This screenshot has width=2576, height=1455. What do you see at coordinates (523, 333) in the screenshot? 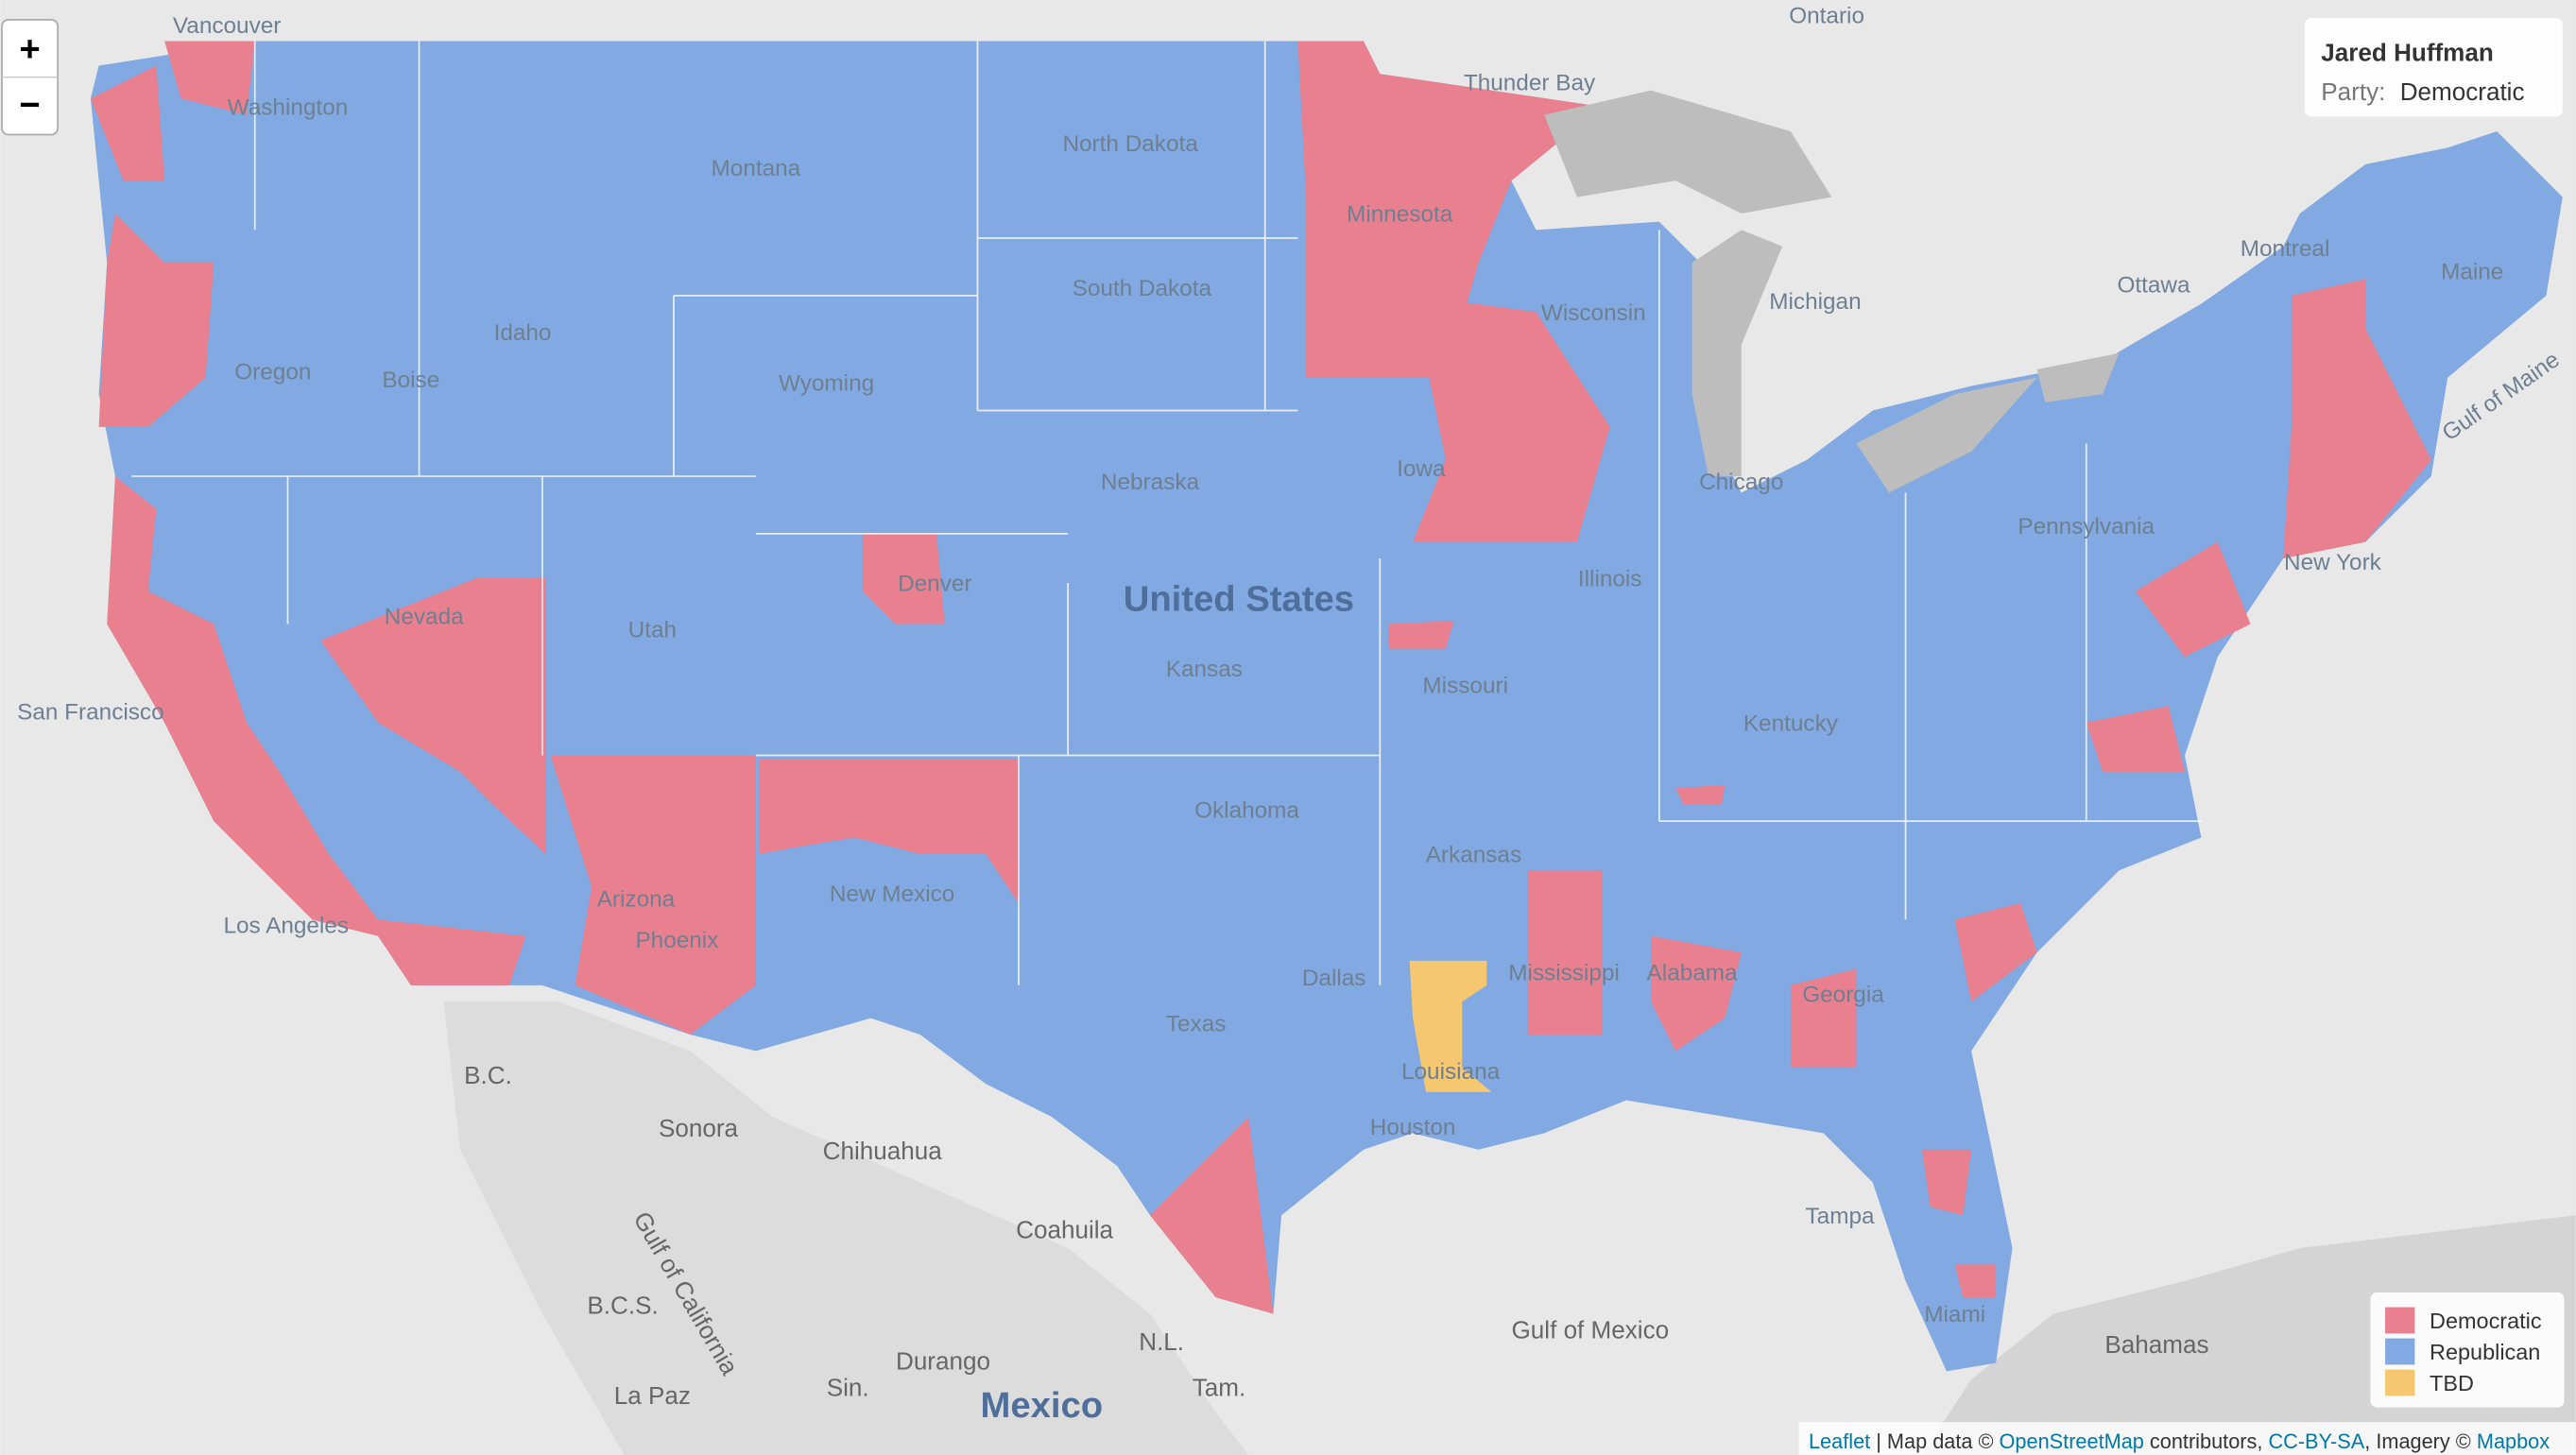
I see `place-label: Idaho` at bounding box center [523, 333].